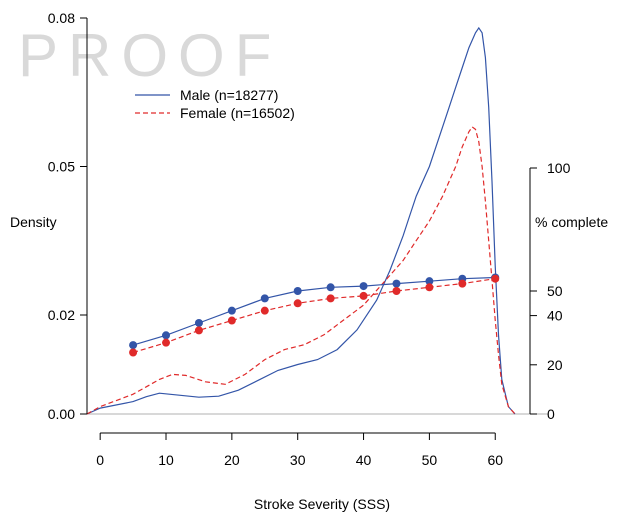 This screenshot has height=513, width=620. I want to click on legend-label: Female (n=16502), so click(237, 113).